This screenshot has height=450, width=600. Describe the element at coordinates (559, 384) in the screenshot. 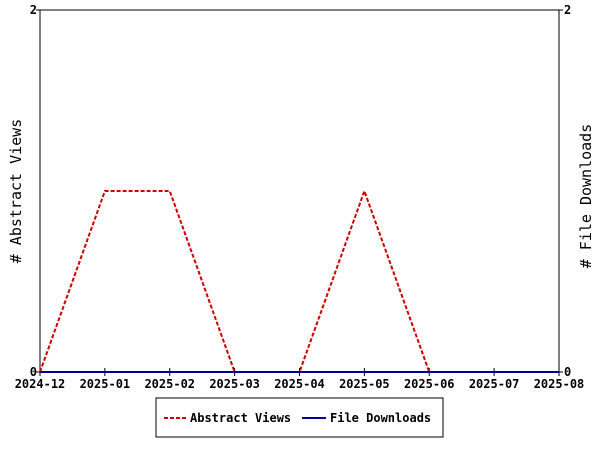

I see `x-tick-label: 2025-08` at that location.